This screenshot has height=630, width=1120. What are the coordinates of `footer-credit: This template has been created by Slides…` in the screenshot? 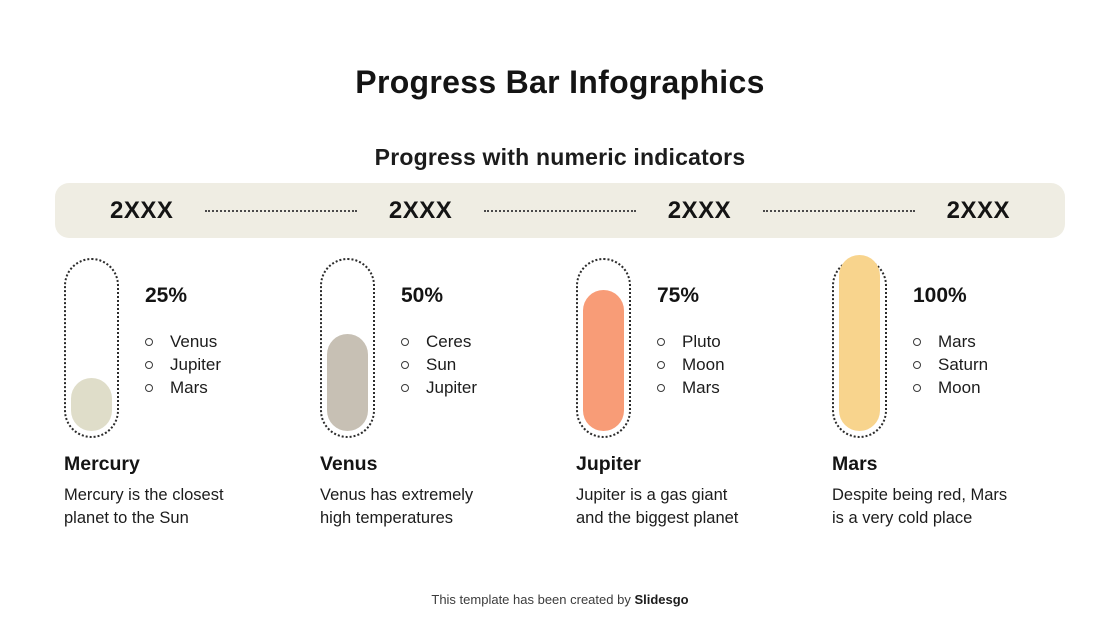 It's located at (560, 599).